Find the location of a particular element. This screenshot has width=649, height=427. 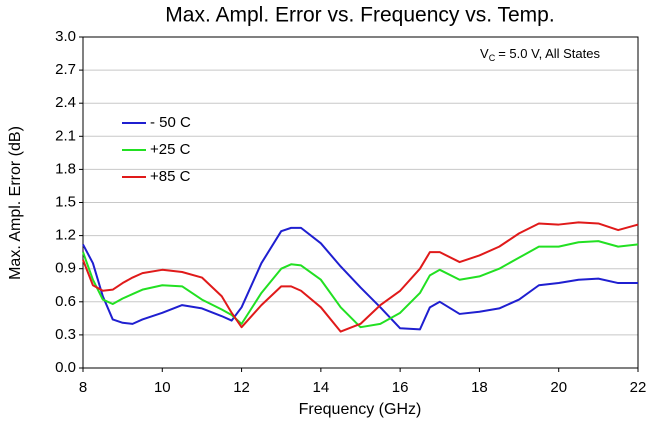

x-tick-label: 14 is located at coordinates (321, 387).